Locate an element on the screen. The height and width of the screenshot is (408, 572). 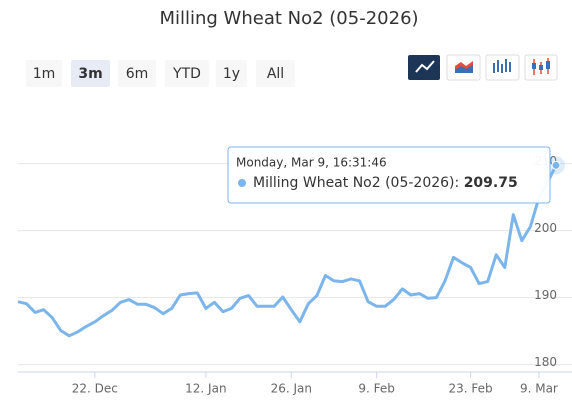
tooltip-marker is located at coordinates (242, 183).